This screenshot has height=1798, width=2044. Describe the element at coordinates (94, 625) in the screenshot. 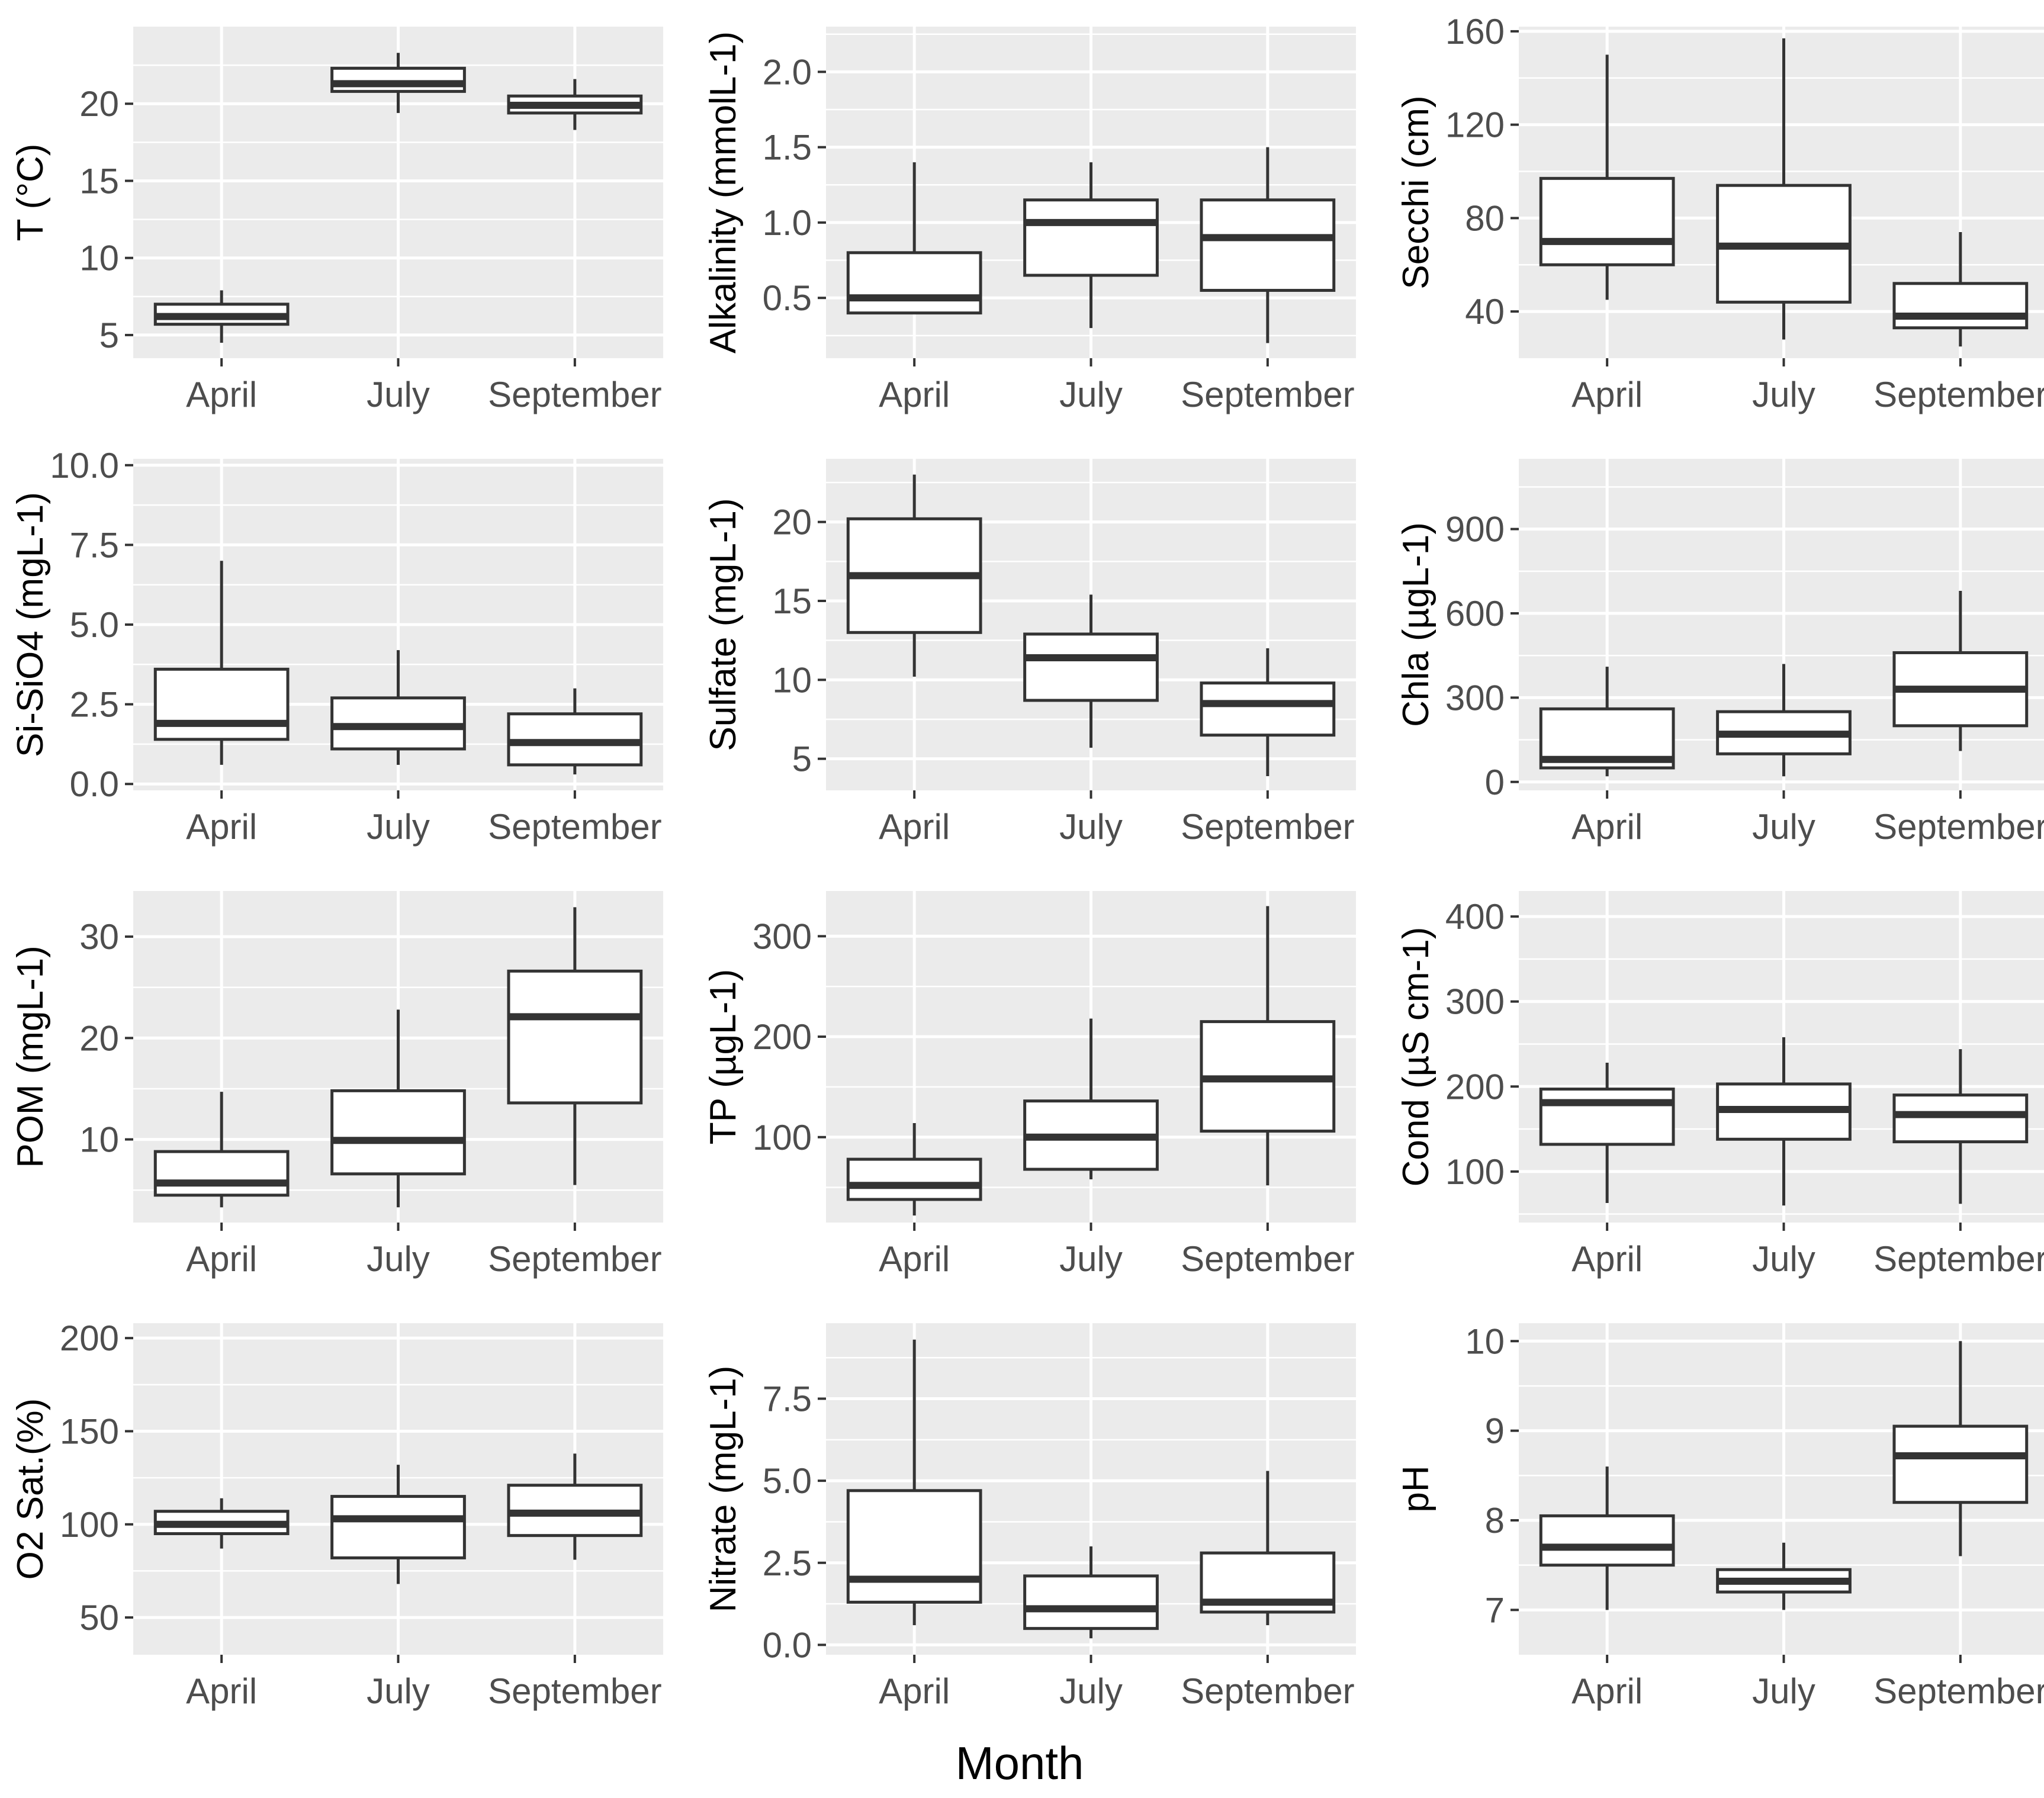

I see `y-tick-label: 5.0` at that location.